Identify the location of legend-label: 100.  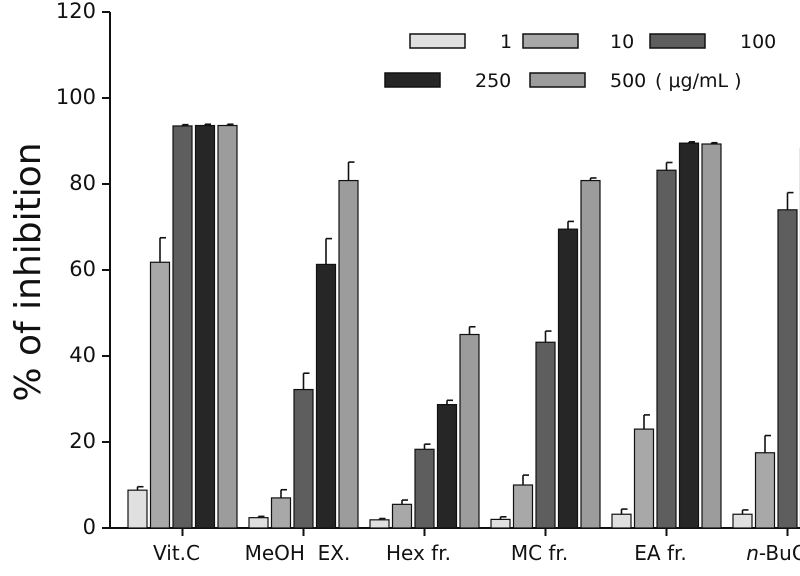
(758, 42).